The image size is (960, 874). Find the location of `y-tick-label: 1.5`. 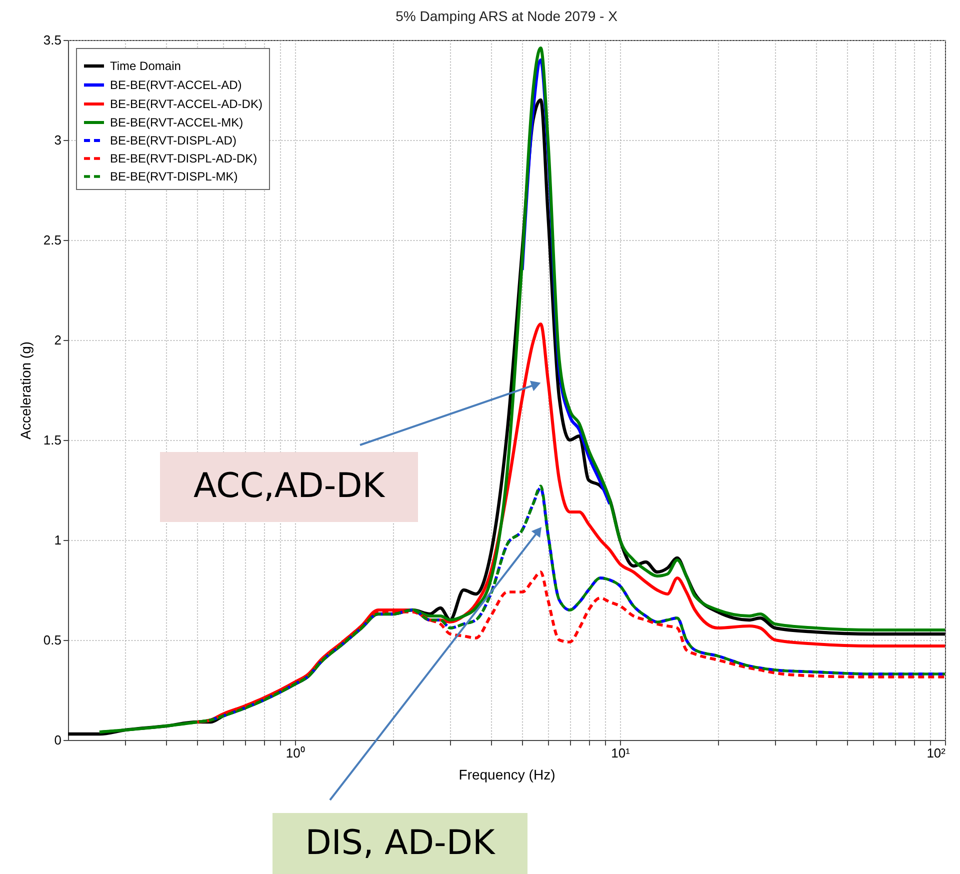

y-tick-label: 1.5 is located at coordinates (52, 440).